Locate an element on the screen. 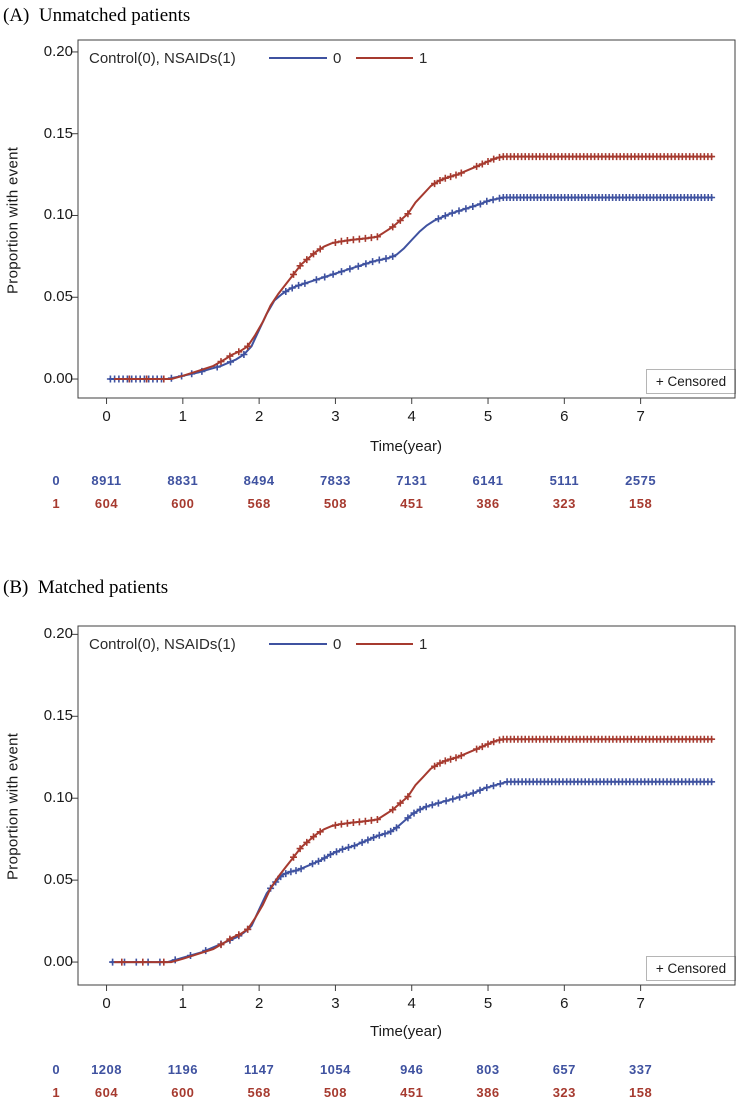 The height and width of the screenshot is (1098, 743). at-risk-value: 7833 is located at coordinates (335, 480).